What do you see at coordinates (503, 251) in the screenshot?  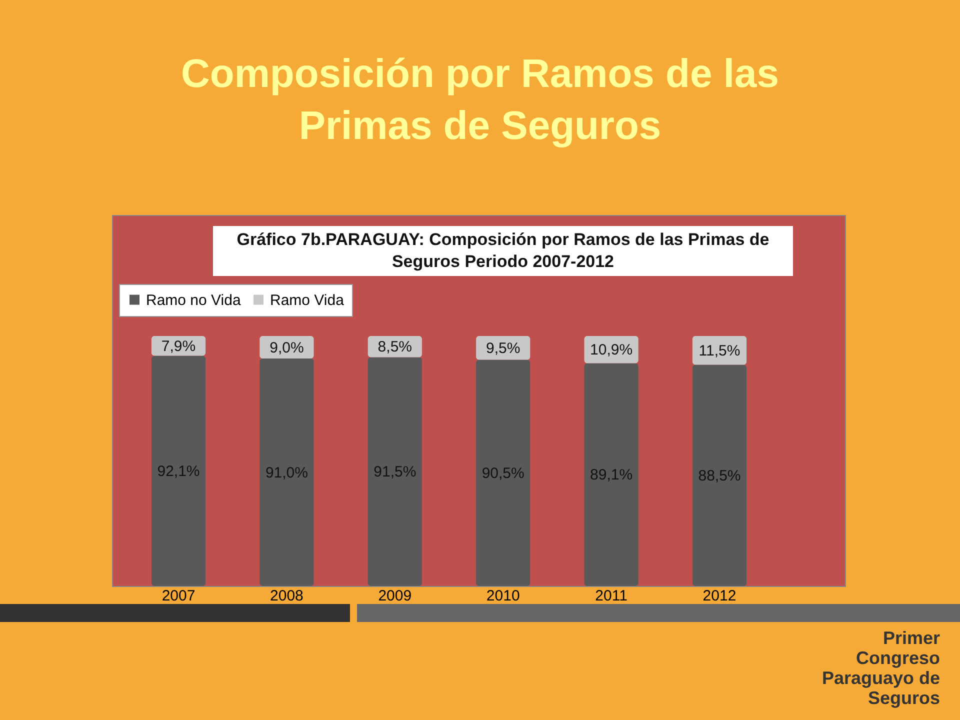 I see `chart-subtitle: Gráfico 7b.PARAGUAY: Composición por Ramos de las Primas de Seguros Periodo 2007-2012` at bounding box center [503, 251].